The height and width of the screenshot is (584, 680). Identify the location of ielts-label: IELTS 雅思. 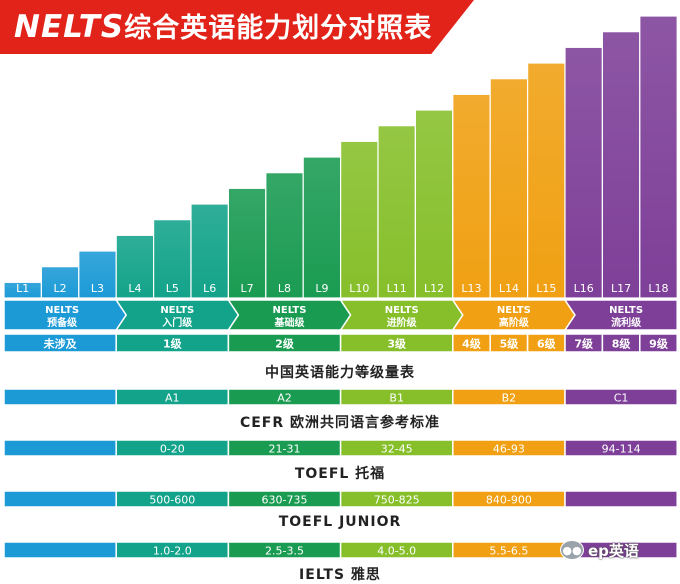
(340, 575).